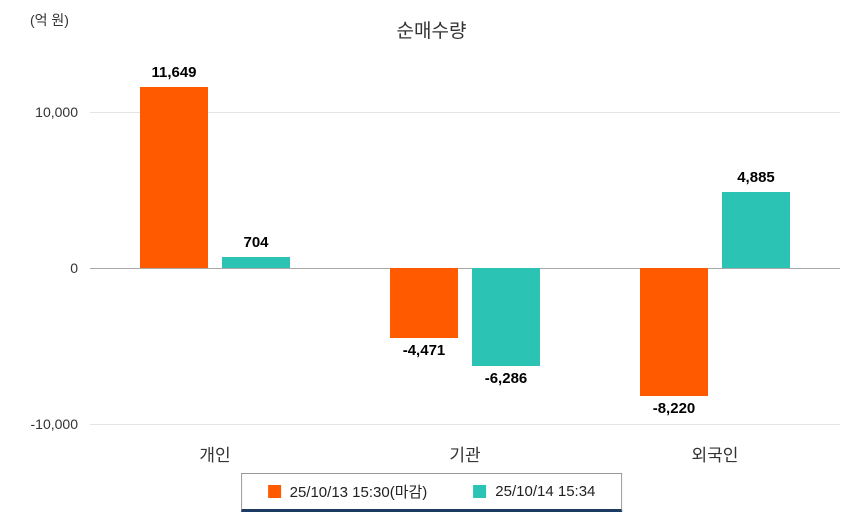  I want to click on legend: 25/10/13 15:30(마감) 25/10/14 15:34, so click(431, 492).